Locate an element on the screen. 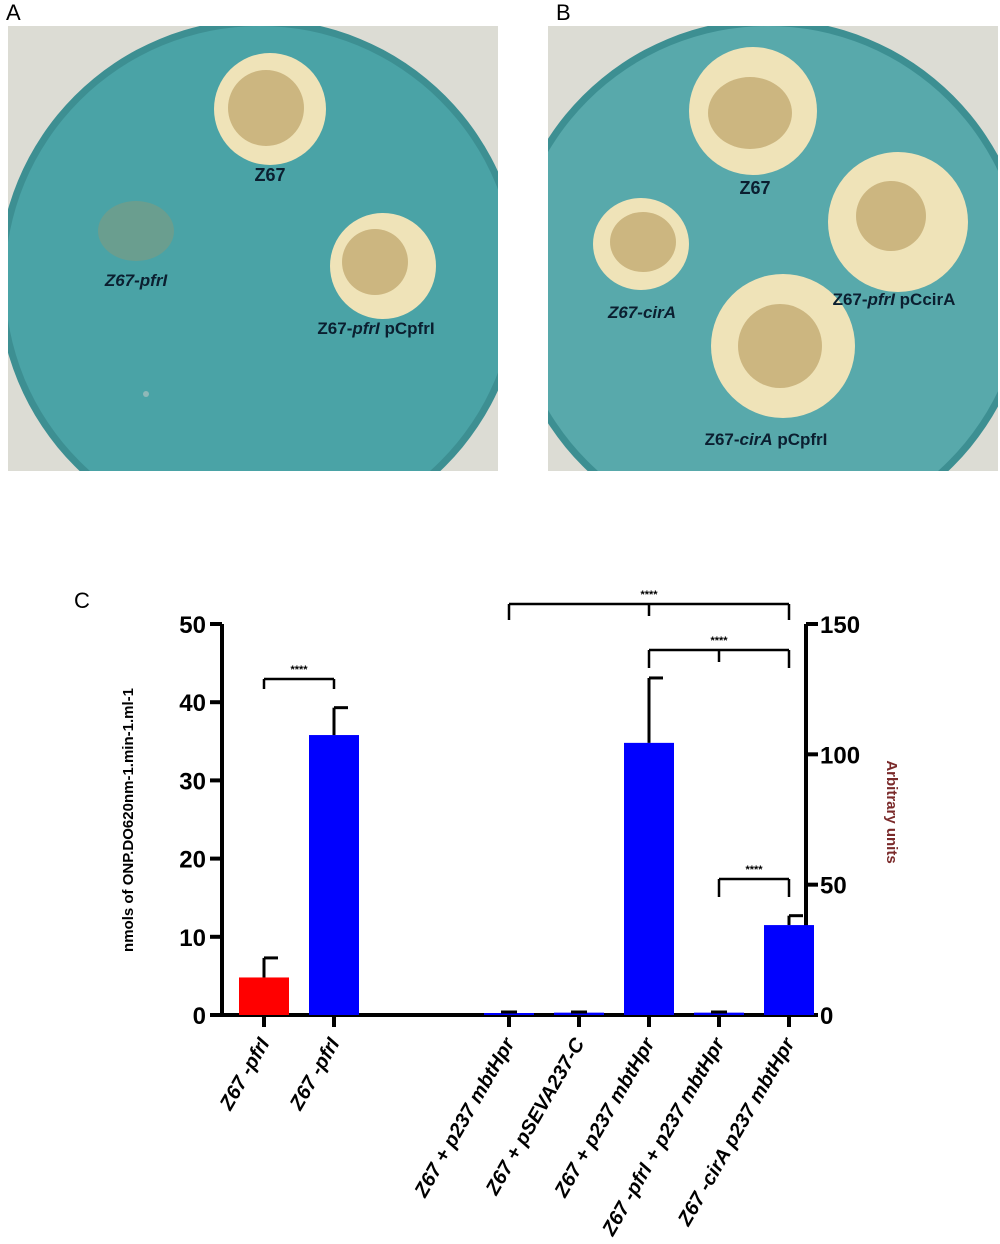 The height and width of the screenshot is (1244, 1000). y-axis-label-left: nmols of ONP.DO620nm-1.min-1.ml-1 is located at coordinates (128, 820).